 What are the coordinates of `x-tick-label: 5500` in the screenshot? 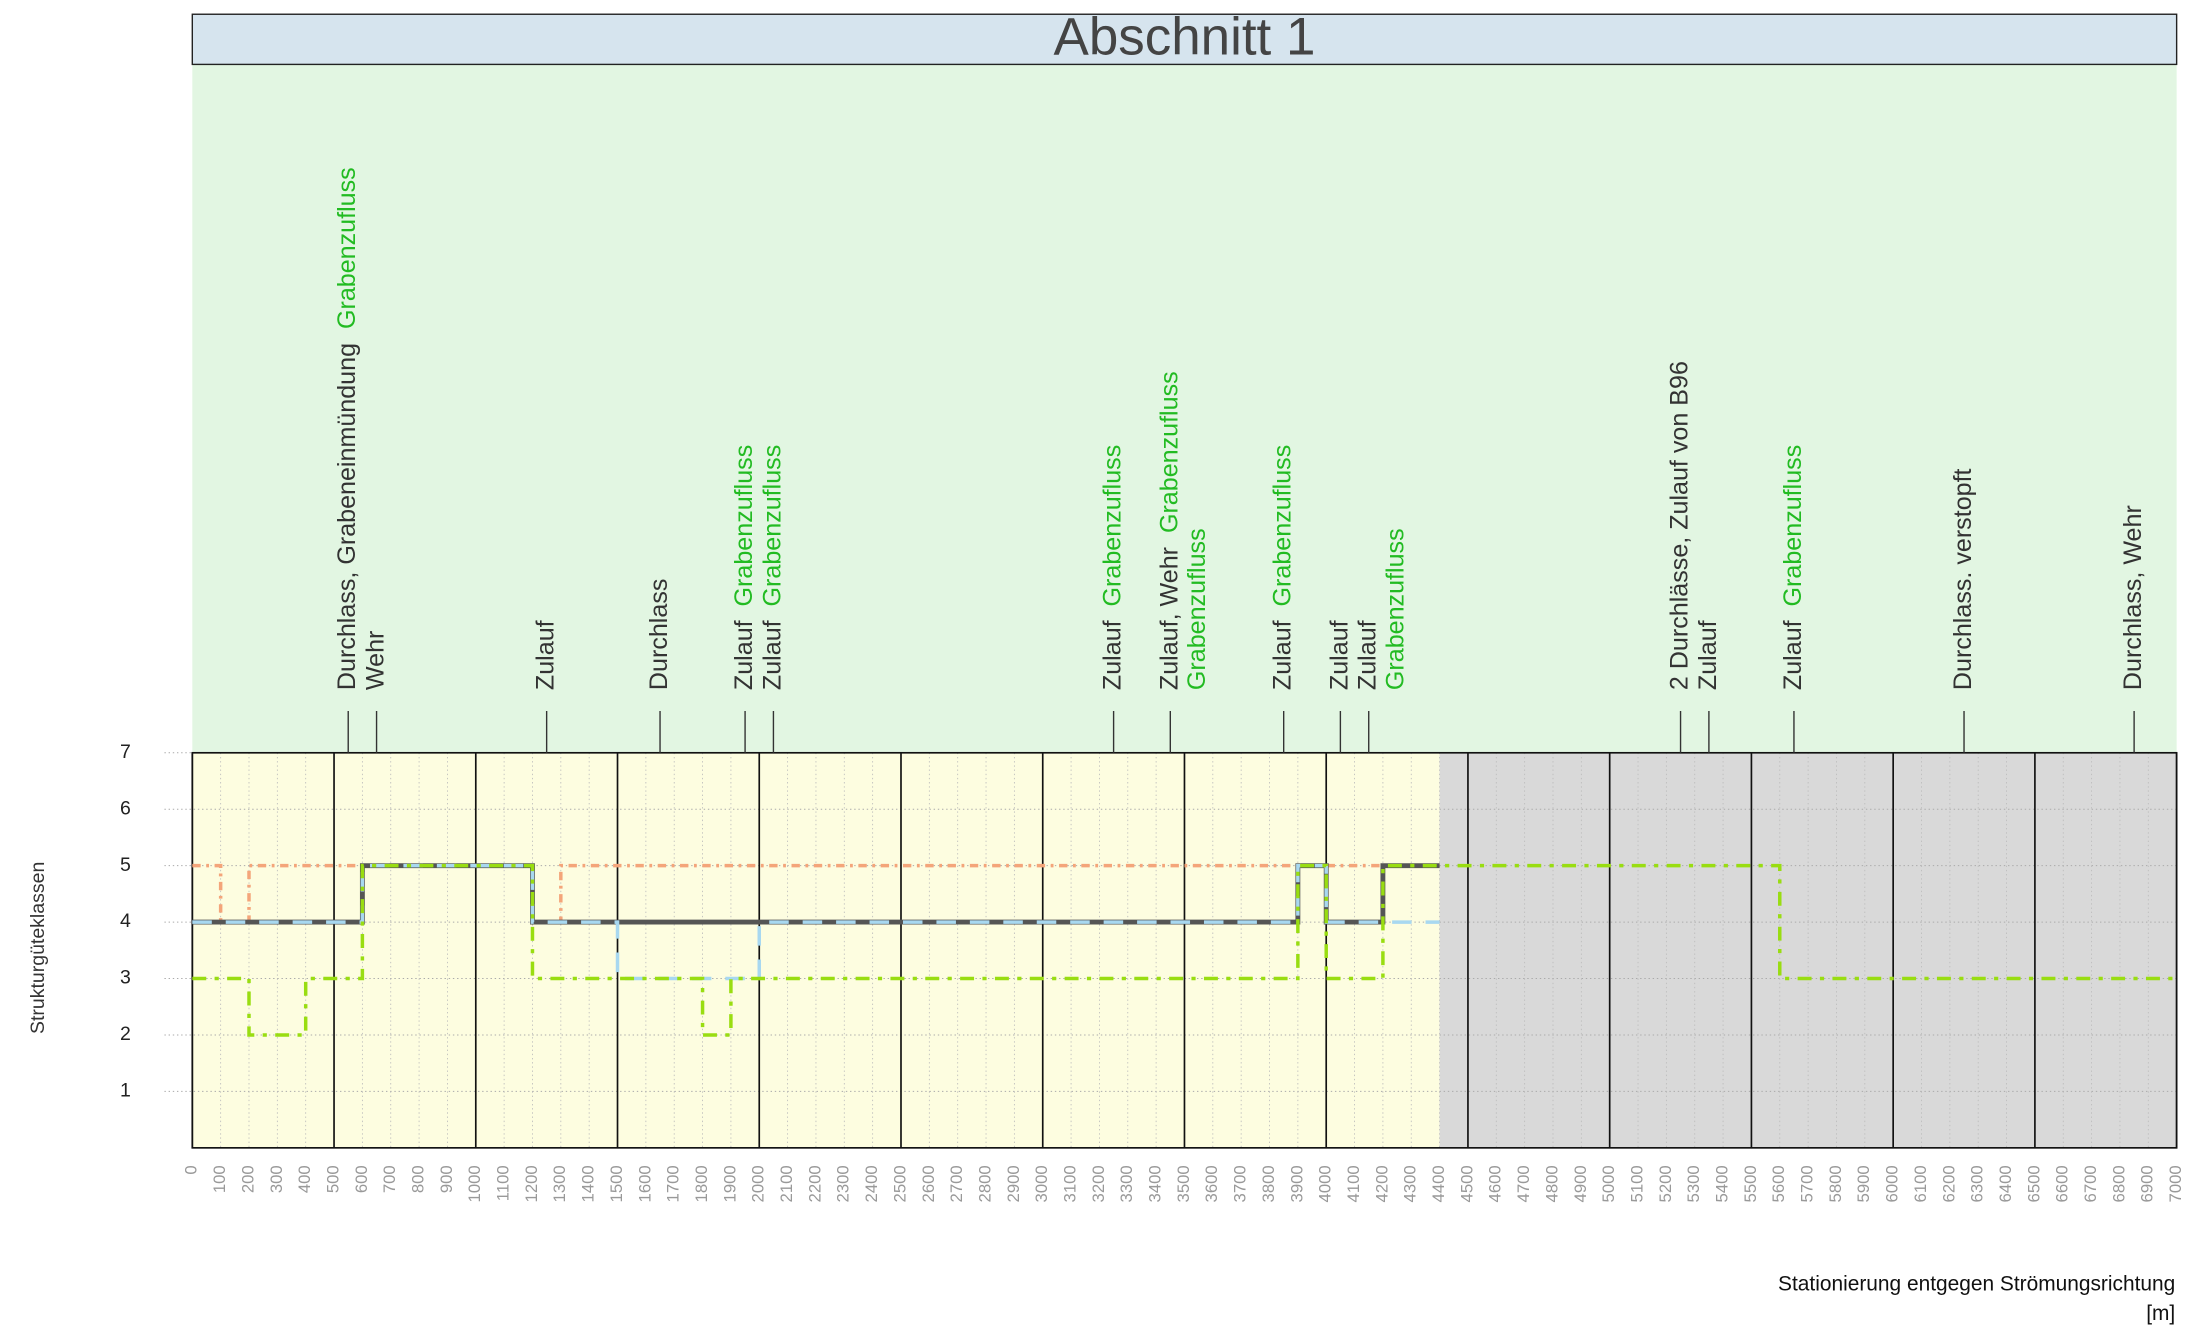 It's located at (1750, 1183).